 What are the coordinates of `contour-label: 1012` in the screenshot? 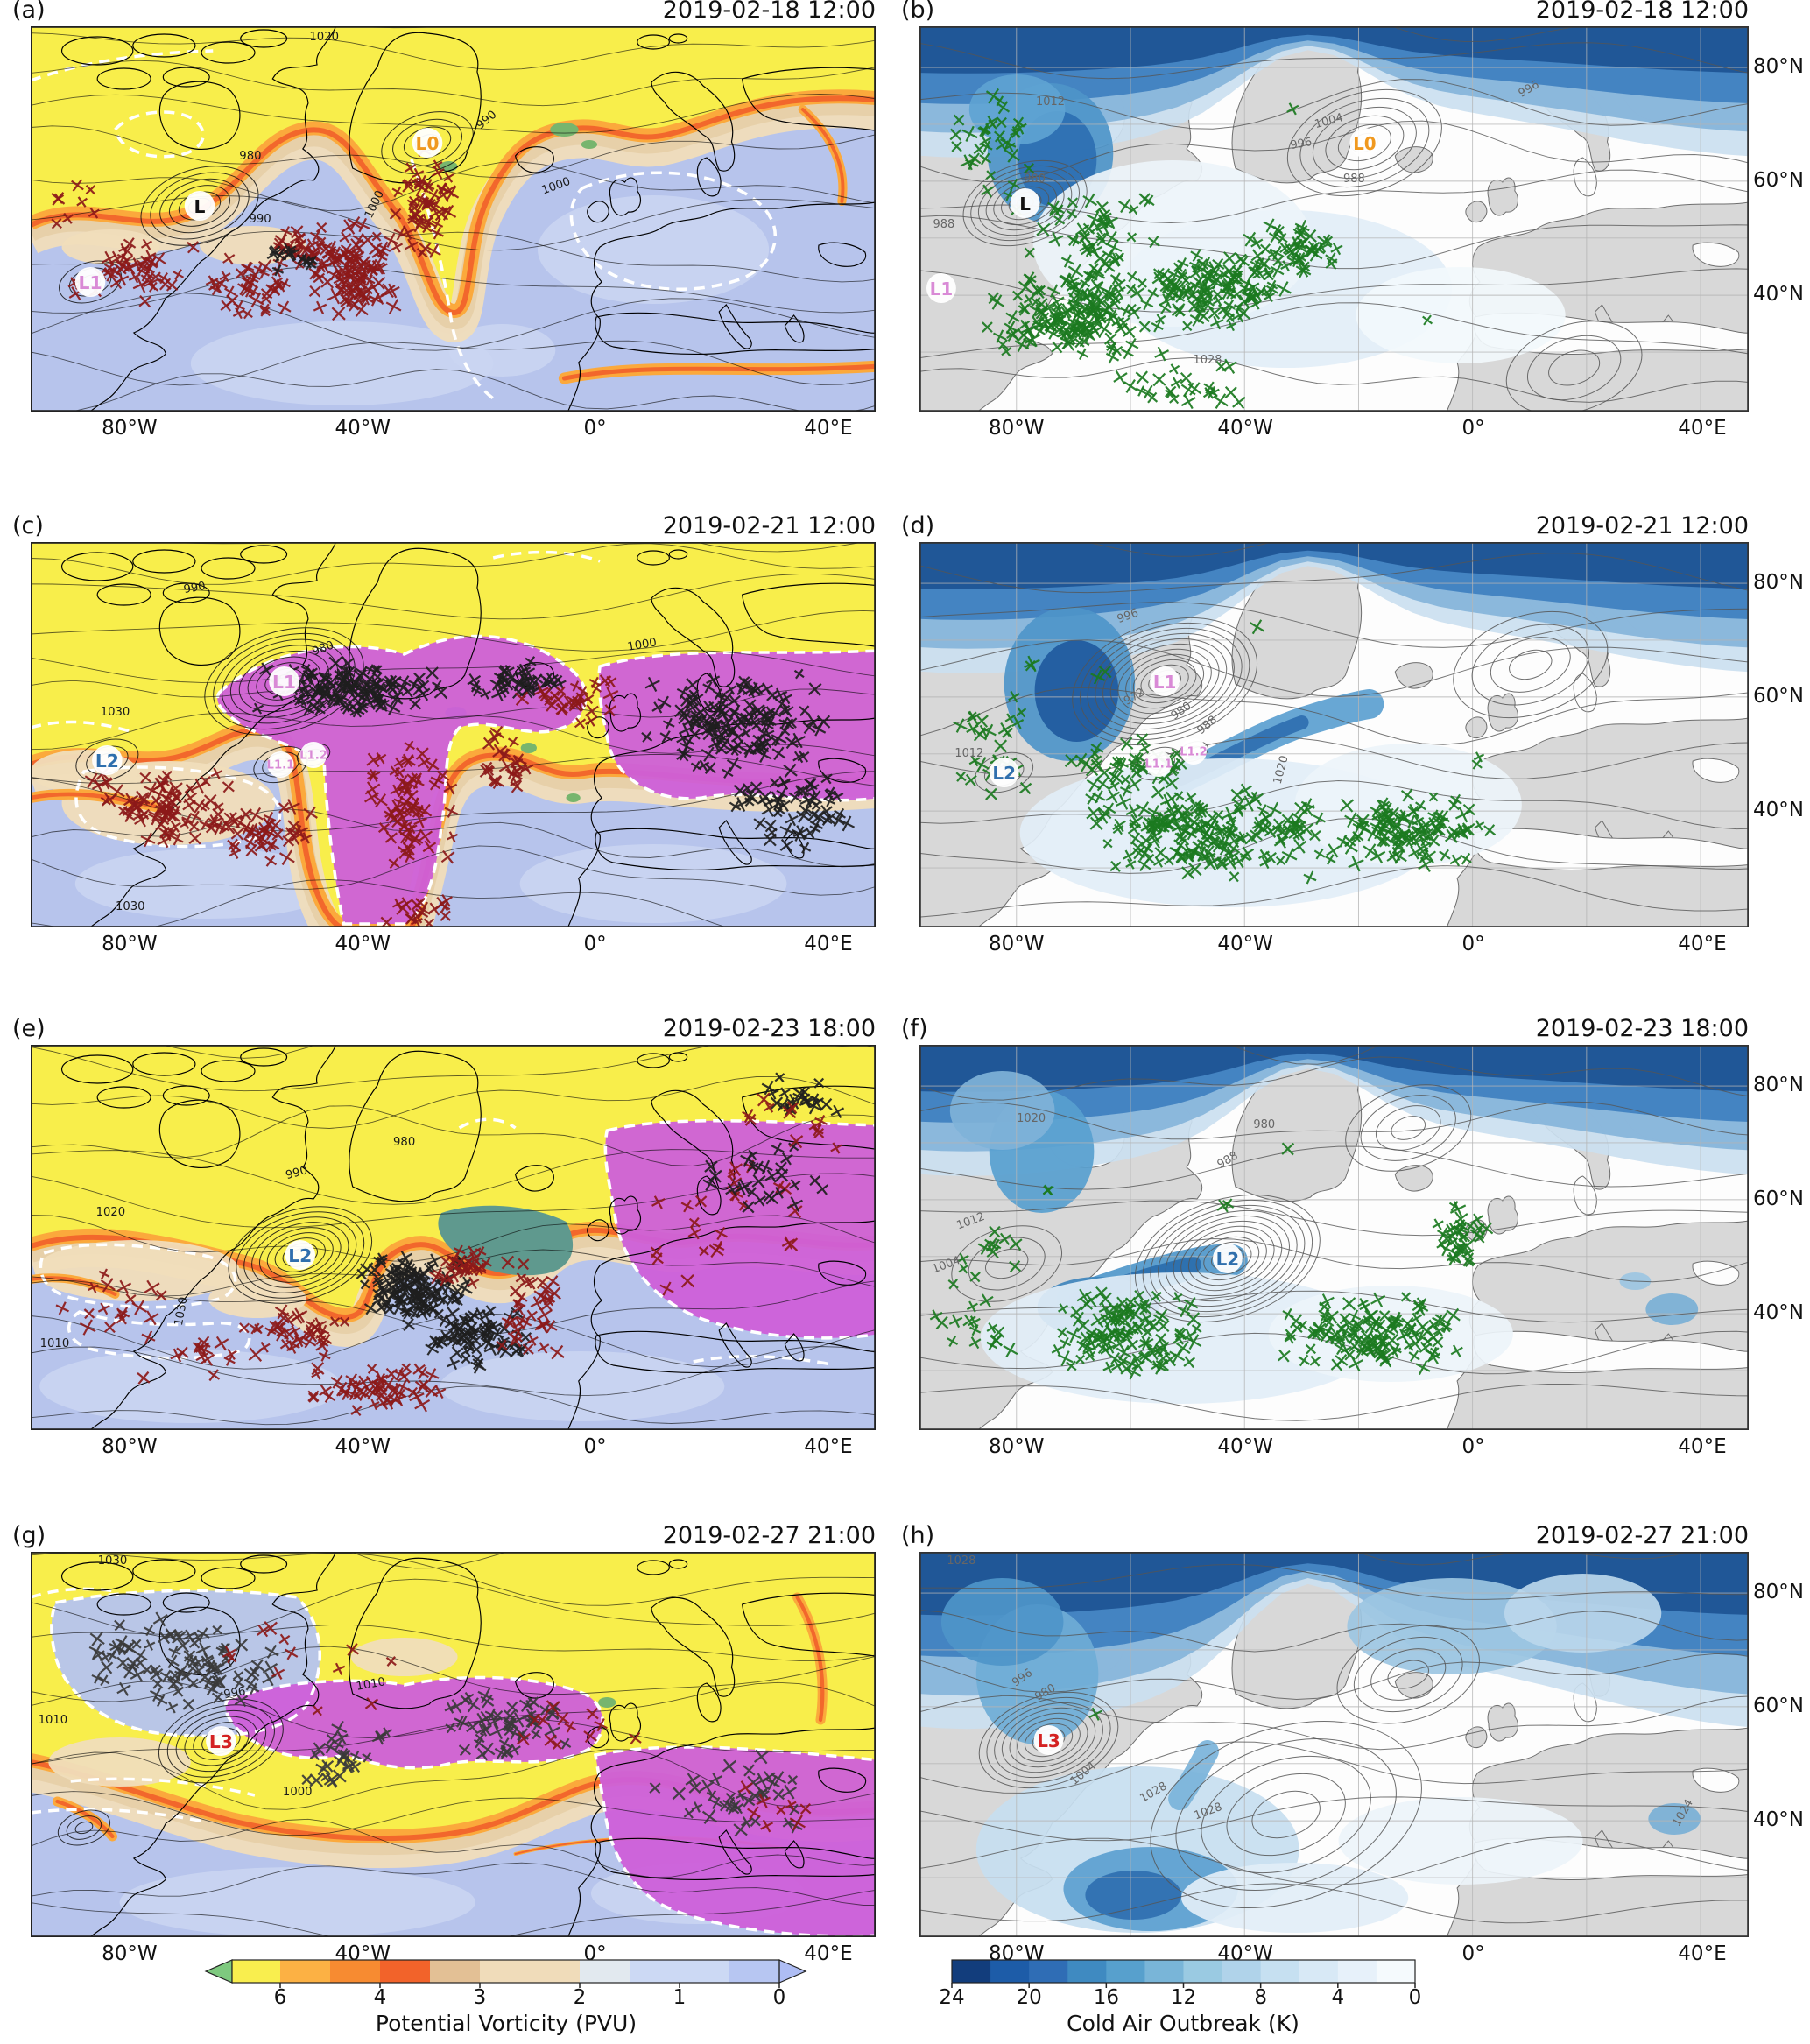 It's located at (1050, 102).